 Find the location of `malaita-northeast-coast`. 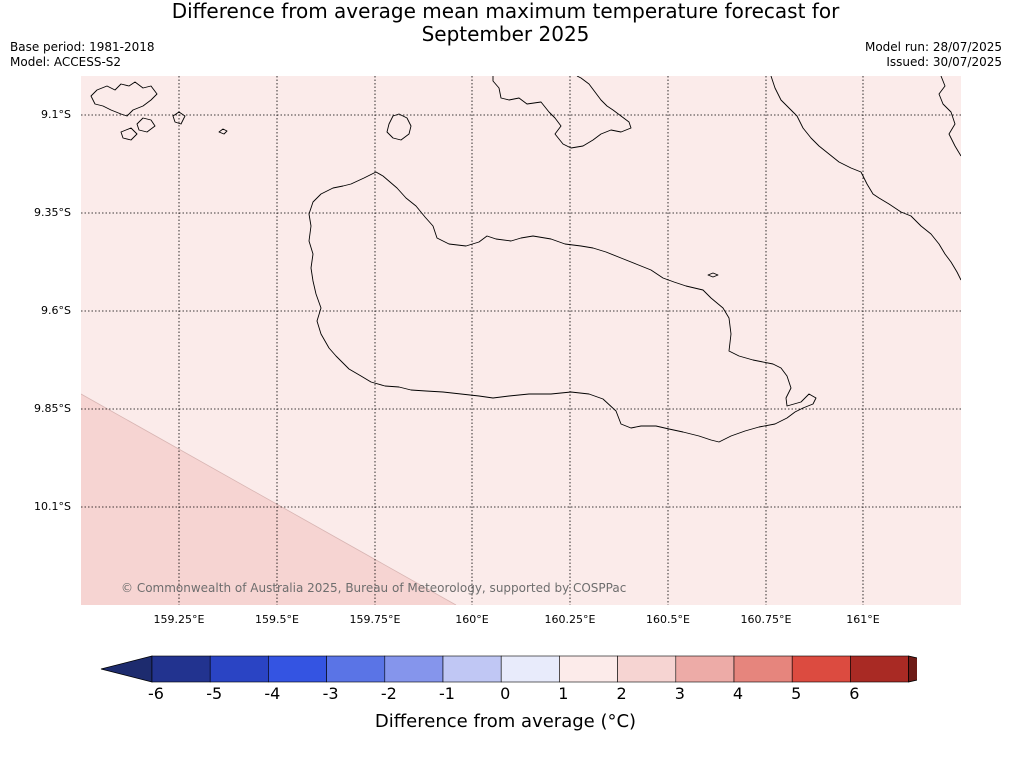

malaita-northeast-coast is located at coordinates (949, 116).